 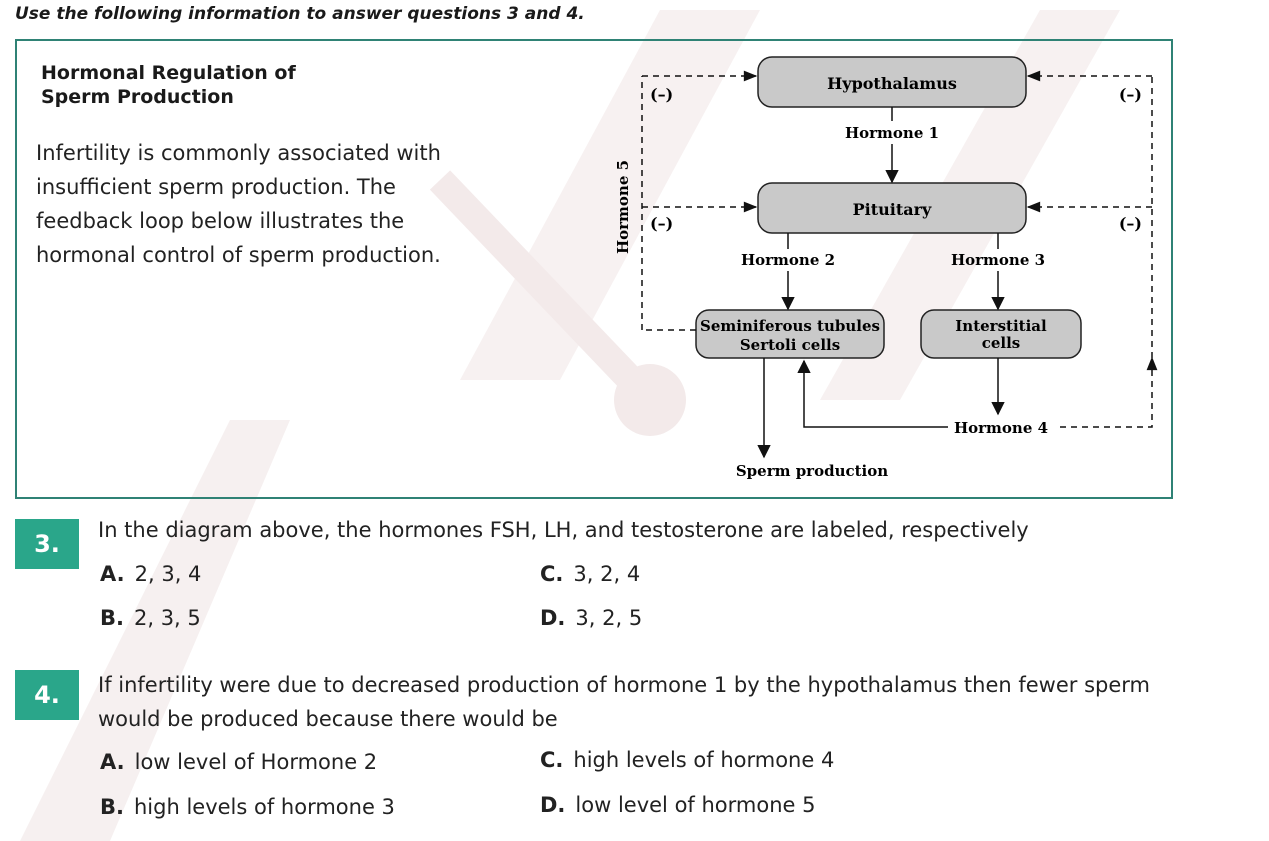 What do you see at coordinates (168, 574) in the screenshot?
I see `option-text: 2, 3, 4` at bounding box center [168, 574].